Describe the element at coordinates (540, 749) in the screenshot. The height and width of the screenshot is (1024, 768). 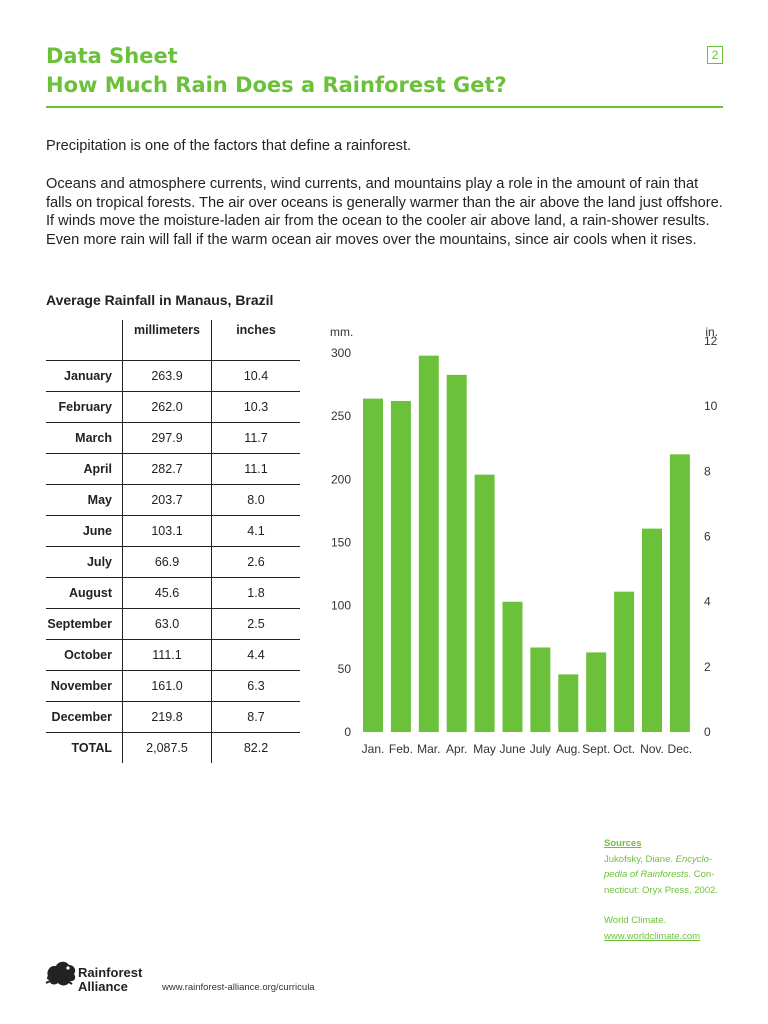
I see `x-tick-label: July` at that location.